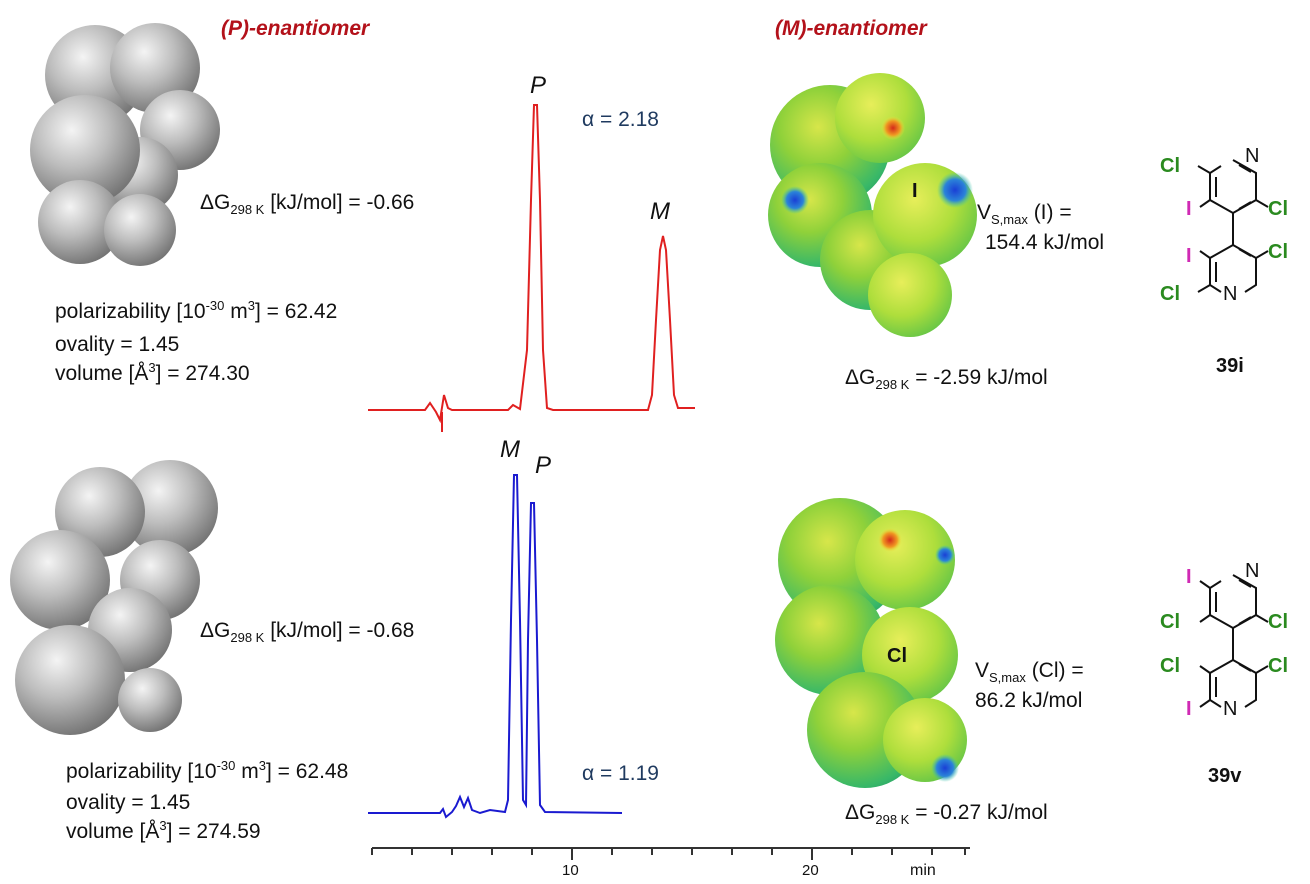 This screenshot has width=1310, height=884. Describe the element at coordinates (543, 465) in the screenshot. I see `peak-label-p-bottom: P` at that location.